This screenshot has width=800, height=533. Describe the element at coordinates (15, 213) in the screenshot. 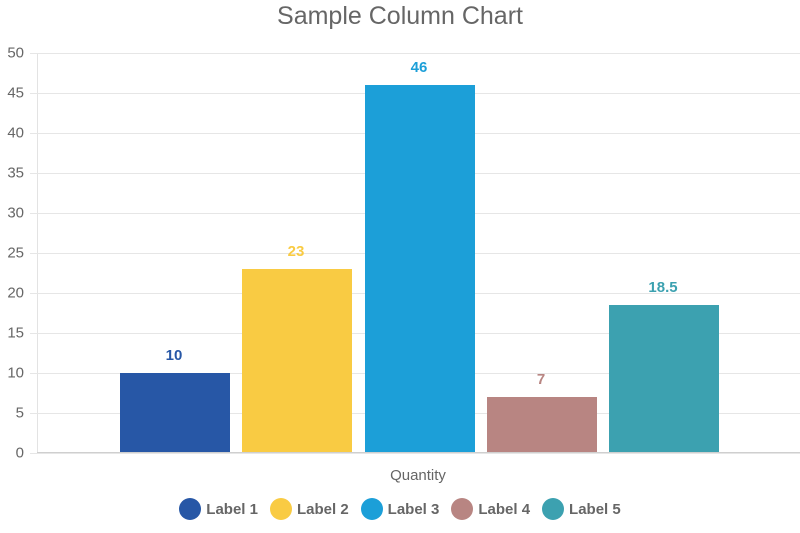

I see `y-tick-label: 30` at that location.